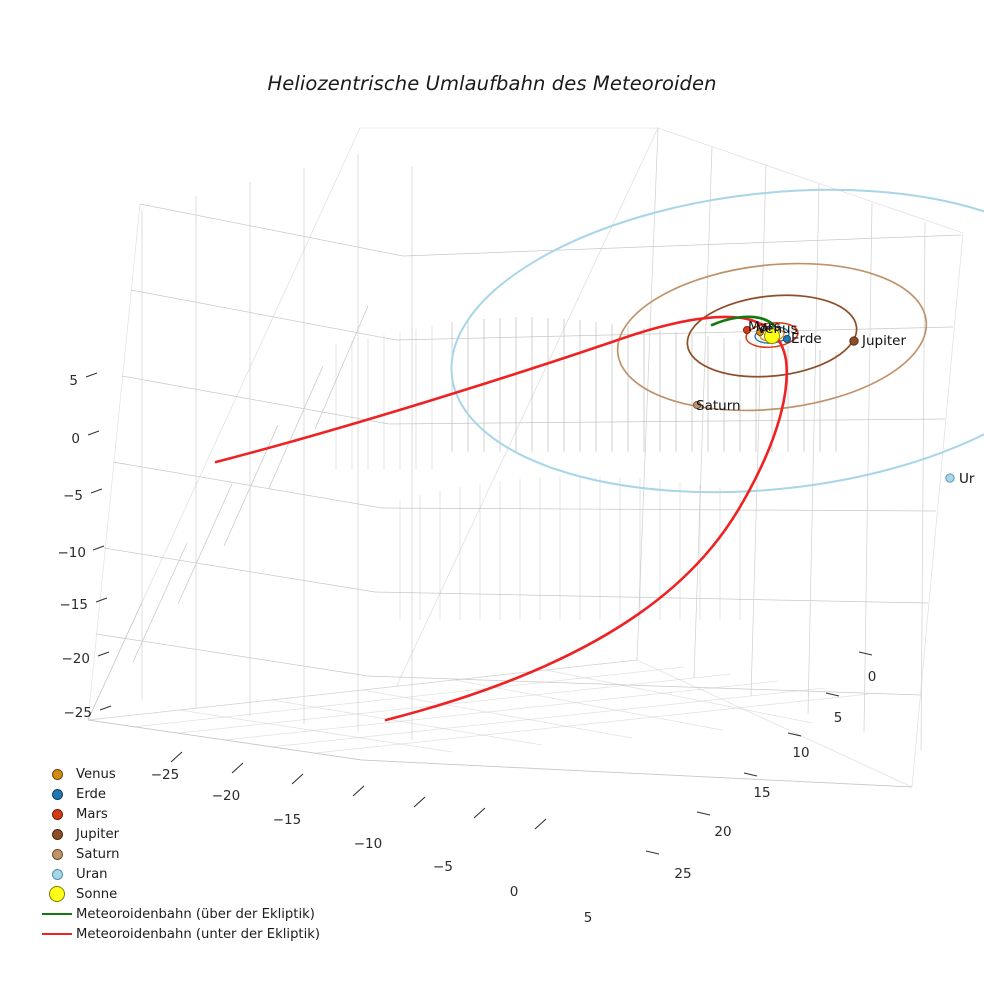 This screenshot has width=984, height=984. What do you see at coordinates (806, 339) in the screenshot?
I see `label-erde: Erde` at bounding box center [806, 339].